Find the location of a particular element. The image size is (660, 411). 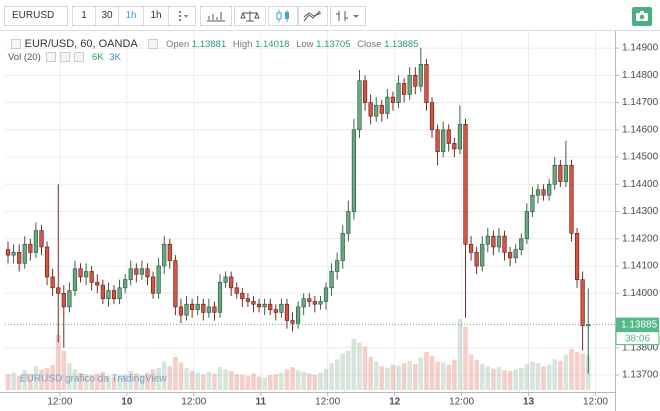

candles-icon is located at coordinates (282, 16).